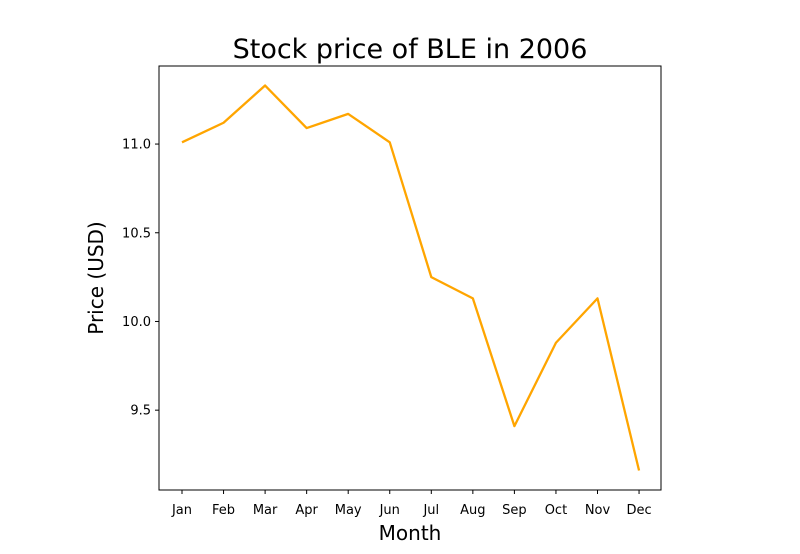  Describe the element at coordinates (430, 510) in the screenshot. I see `x-tick-label: Jul` at that location.